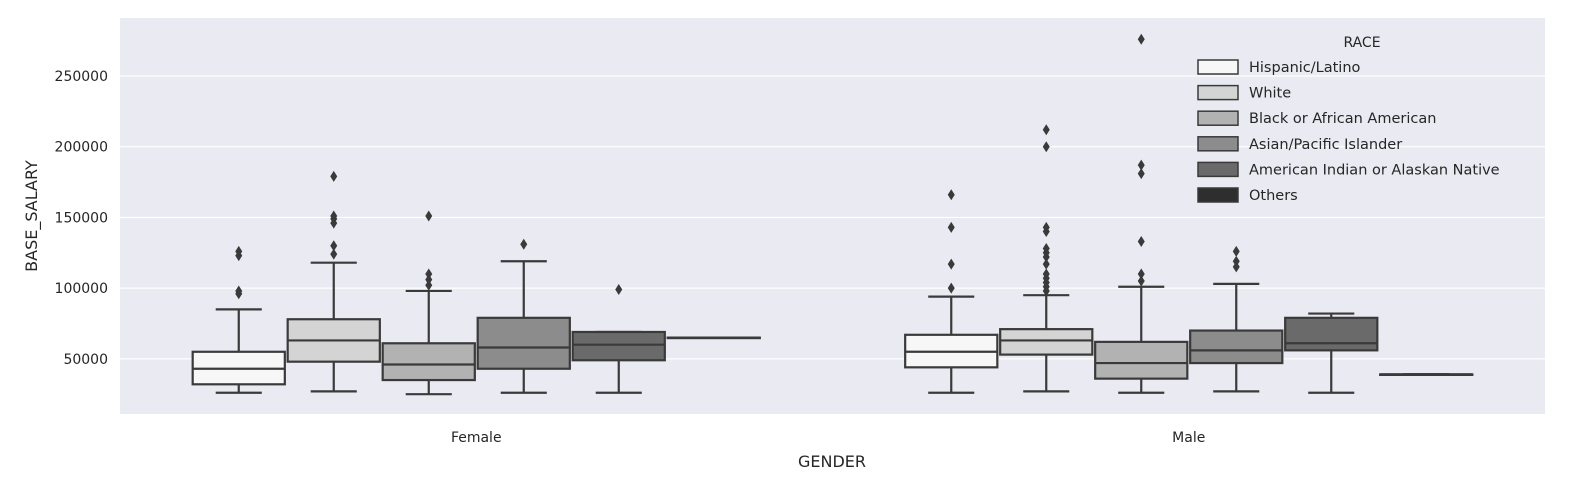 This screenshot has height=488, width=1586. Describe the element at coordinates (713, 338) in the screenshot. I see `box-others-female` at that location.